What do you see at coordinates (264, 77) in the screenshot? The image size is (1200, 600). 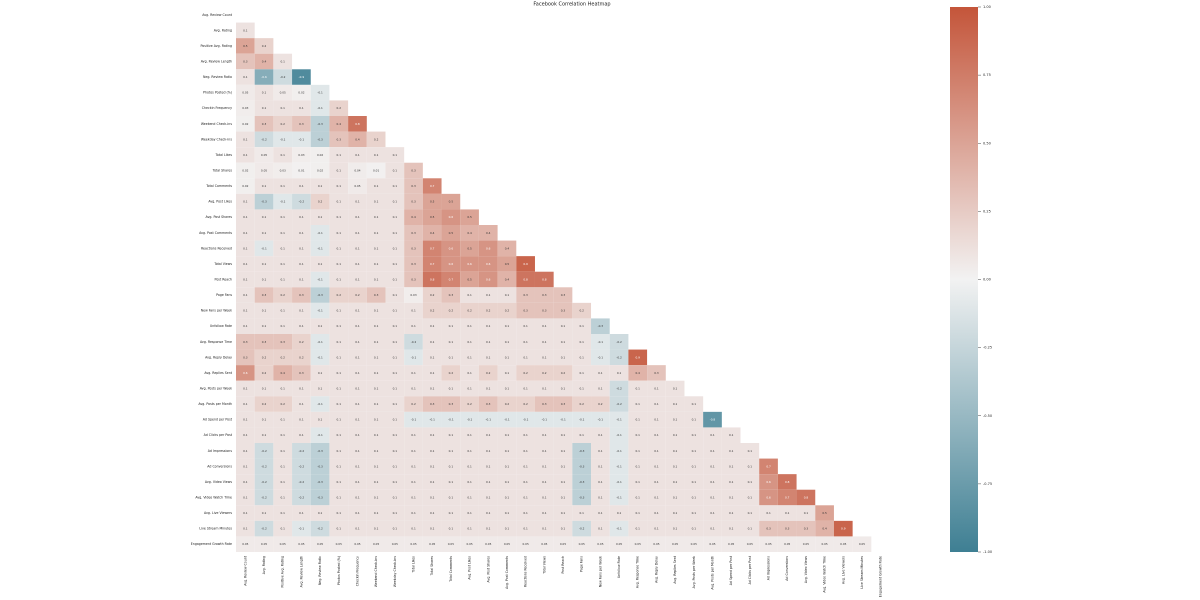 I see `cell-label: -0.6` at bounding box center [264, 77].